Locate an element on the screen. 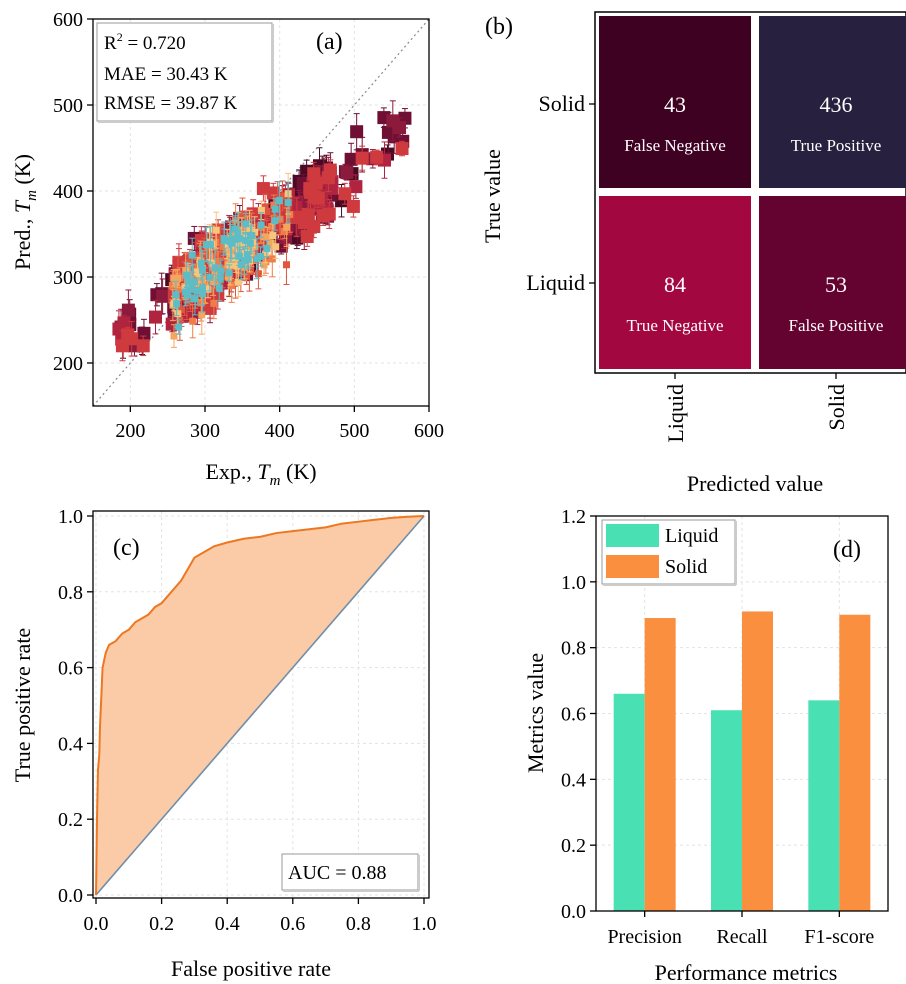 The image size is (906, 984). y-tick-label: 1.0 is located at coordinates (573, 583).